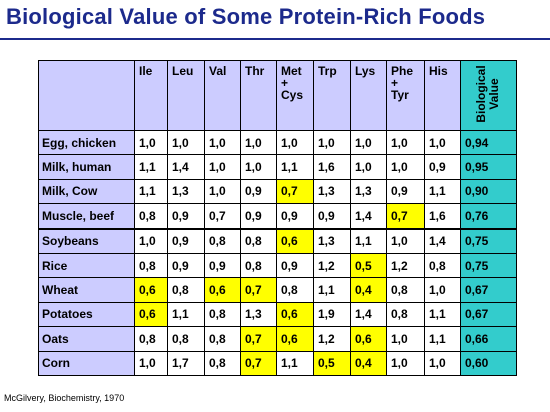  Describe the element at coordinates (402, 71) in the screenshot. I see `column-header-line: Phe` at that location.